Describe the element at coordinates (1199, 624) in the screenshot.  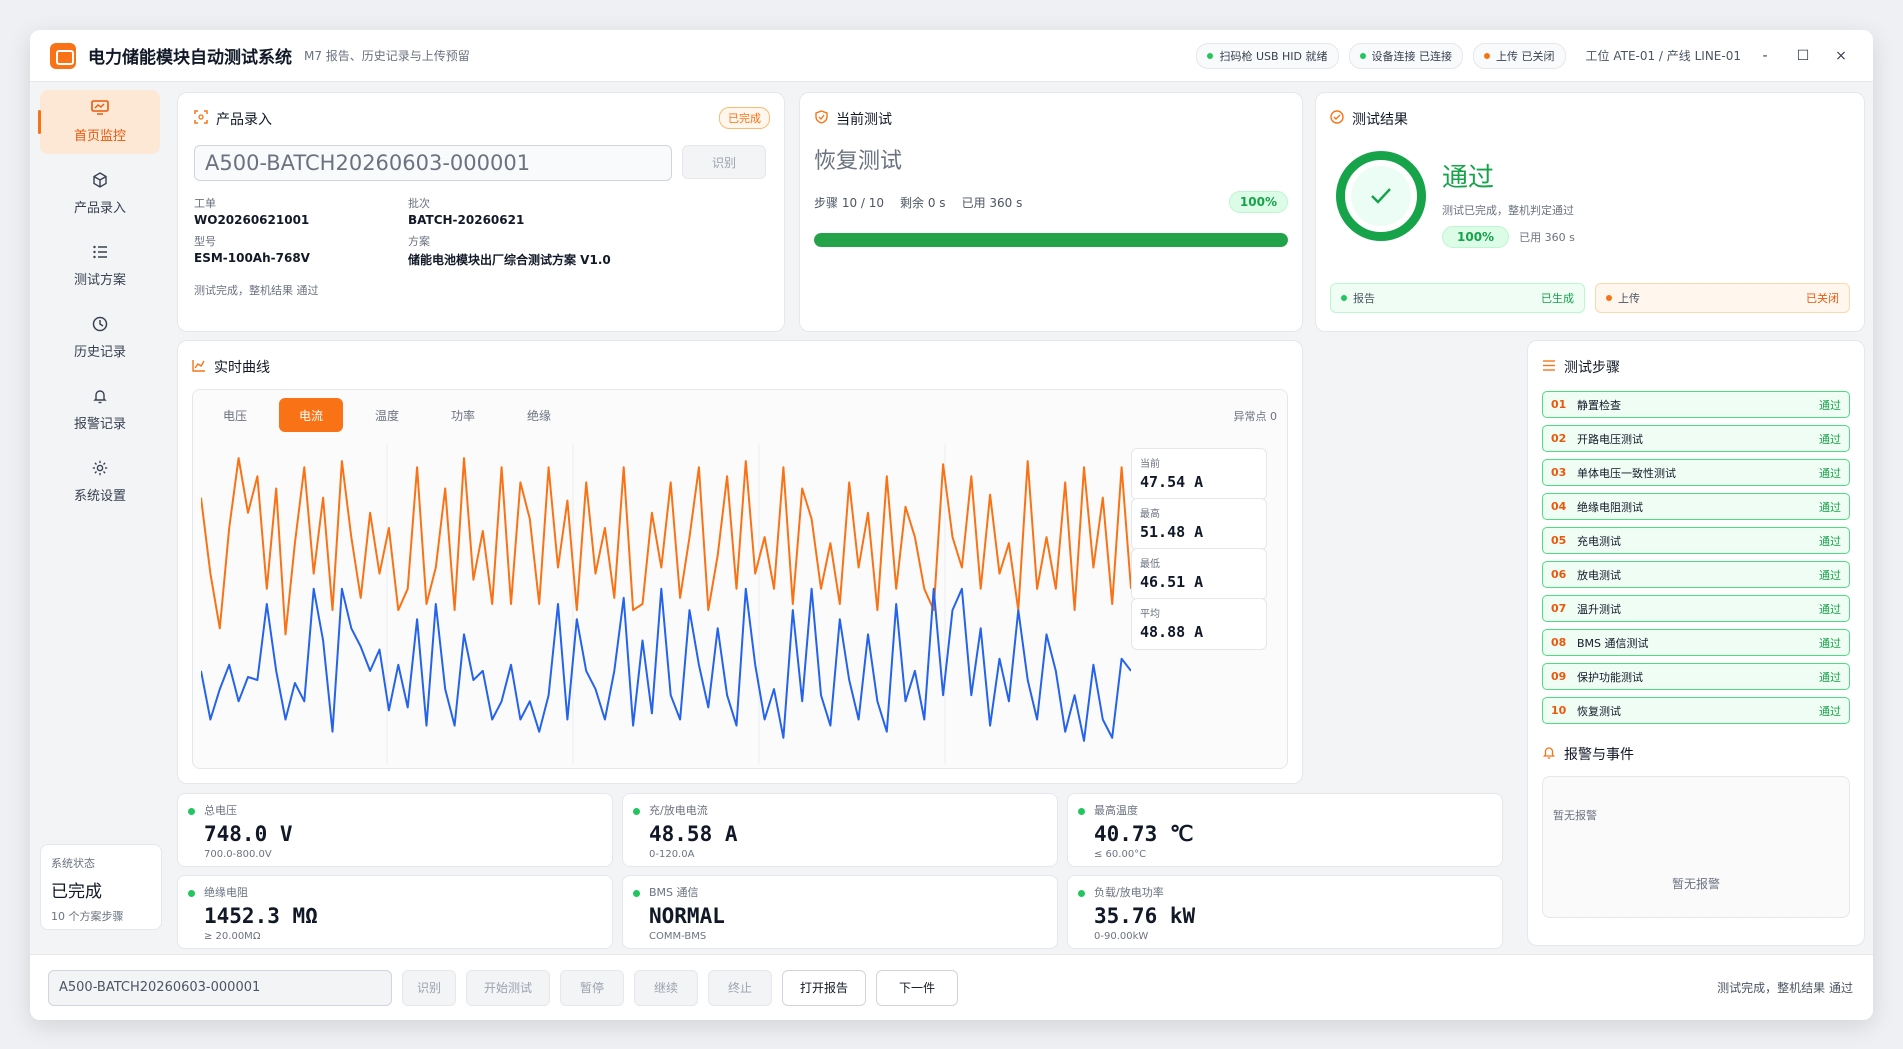
I see `stat-avg: 平均 48.88 A` at that location.